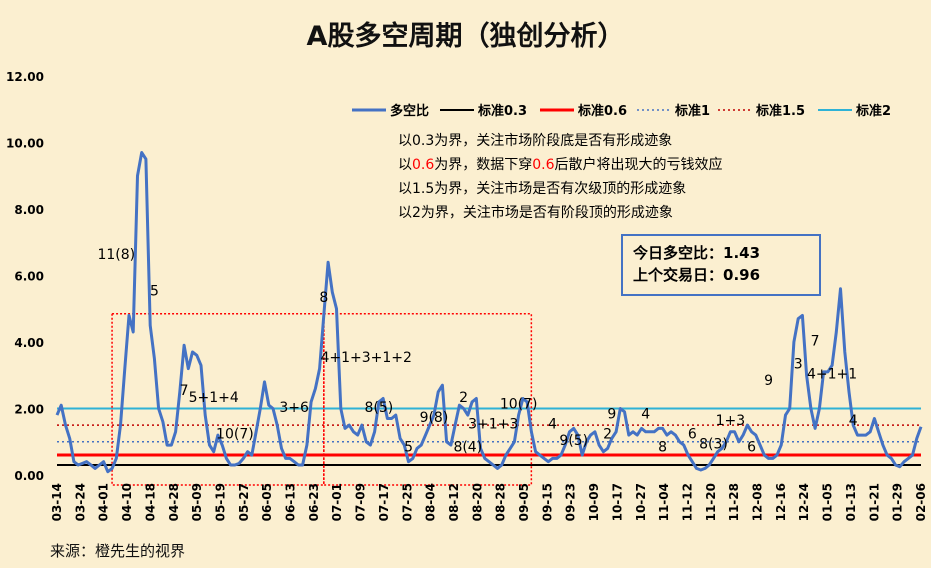  What do you see at coordinates (713, 444) in the screenshot?
I see `annotation-label: 8(3)` at bounding box center [713, 444].